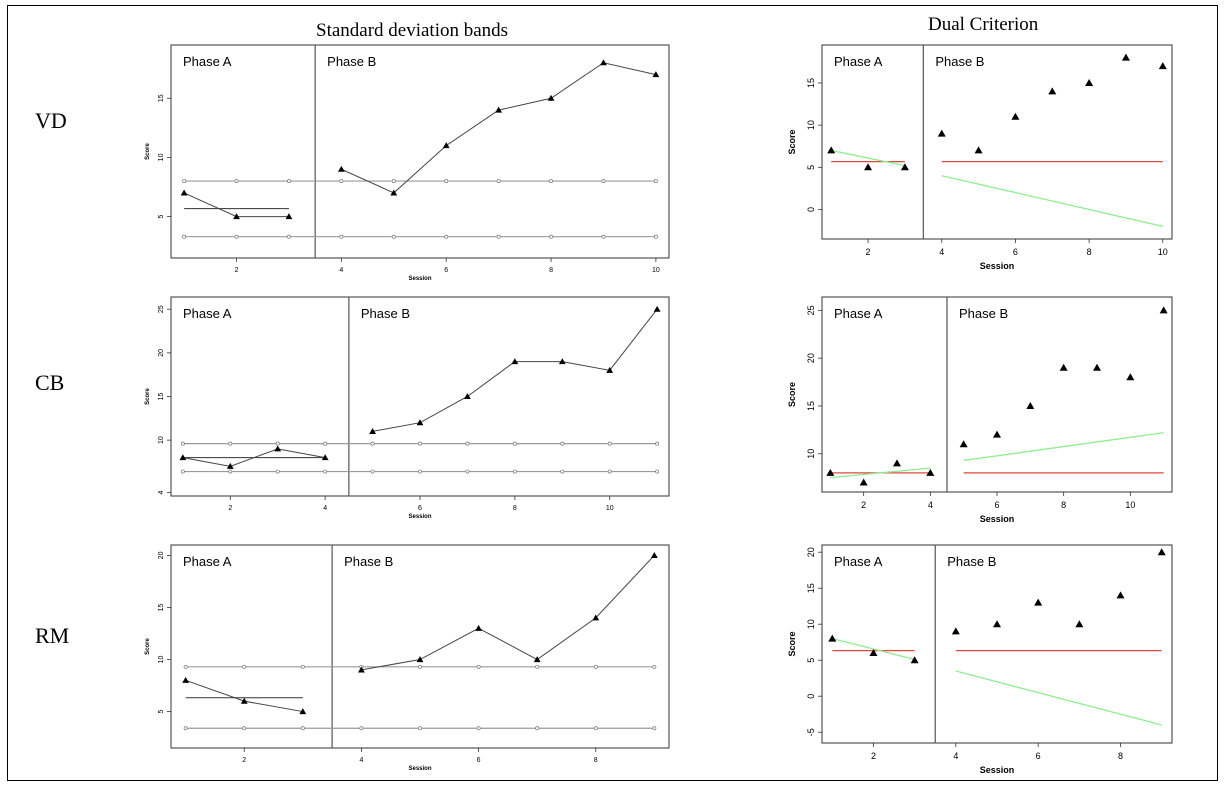 Image resolution: width=1227 pixels, height=785 pixels. Describe the element at coordinates (161, 157) in the screenshot. I see `y-tick-label: 10` at that location.